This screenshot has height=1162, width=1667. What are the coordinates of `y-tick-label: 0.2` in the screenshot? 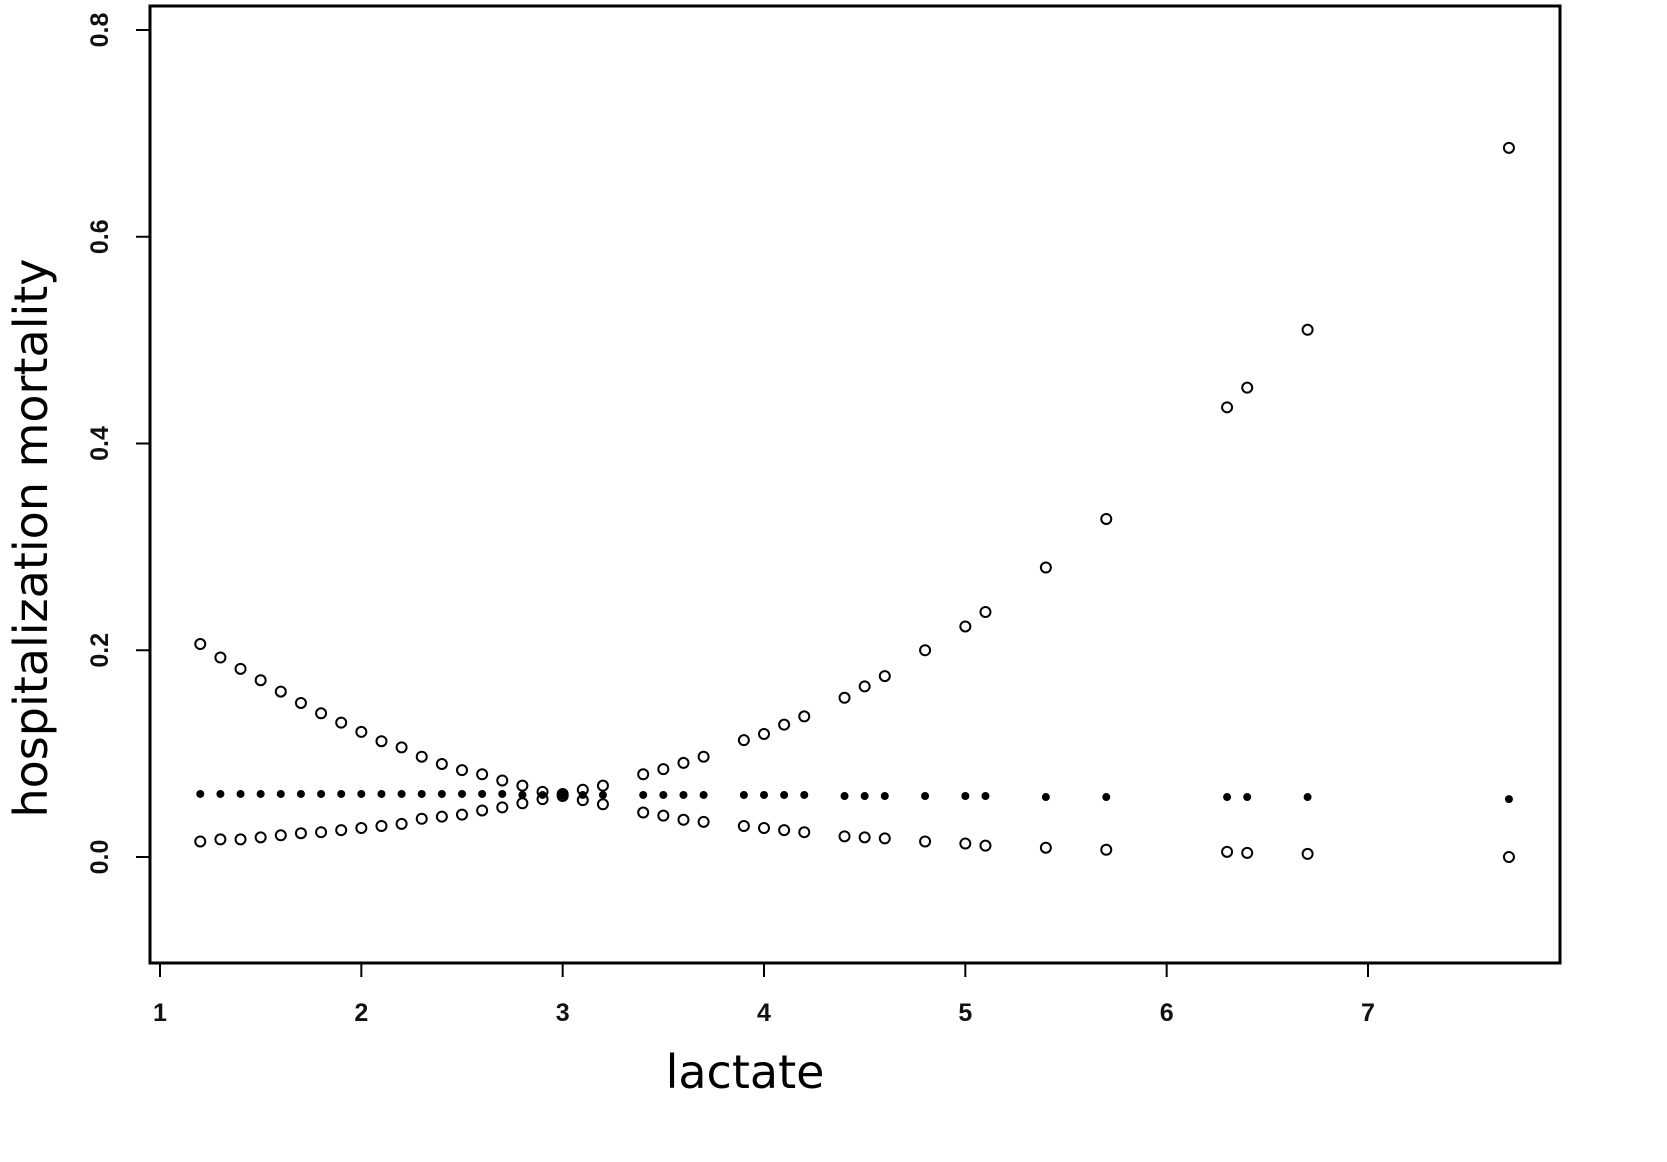 It's located at (100, 650).